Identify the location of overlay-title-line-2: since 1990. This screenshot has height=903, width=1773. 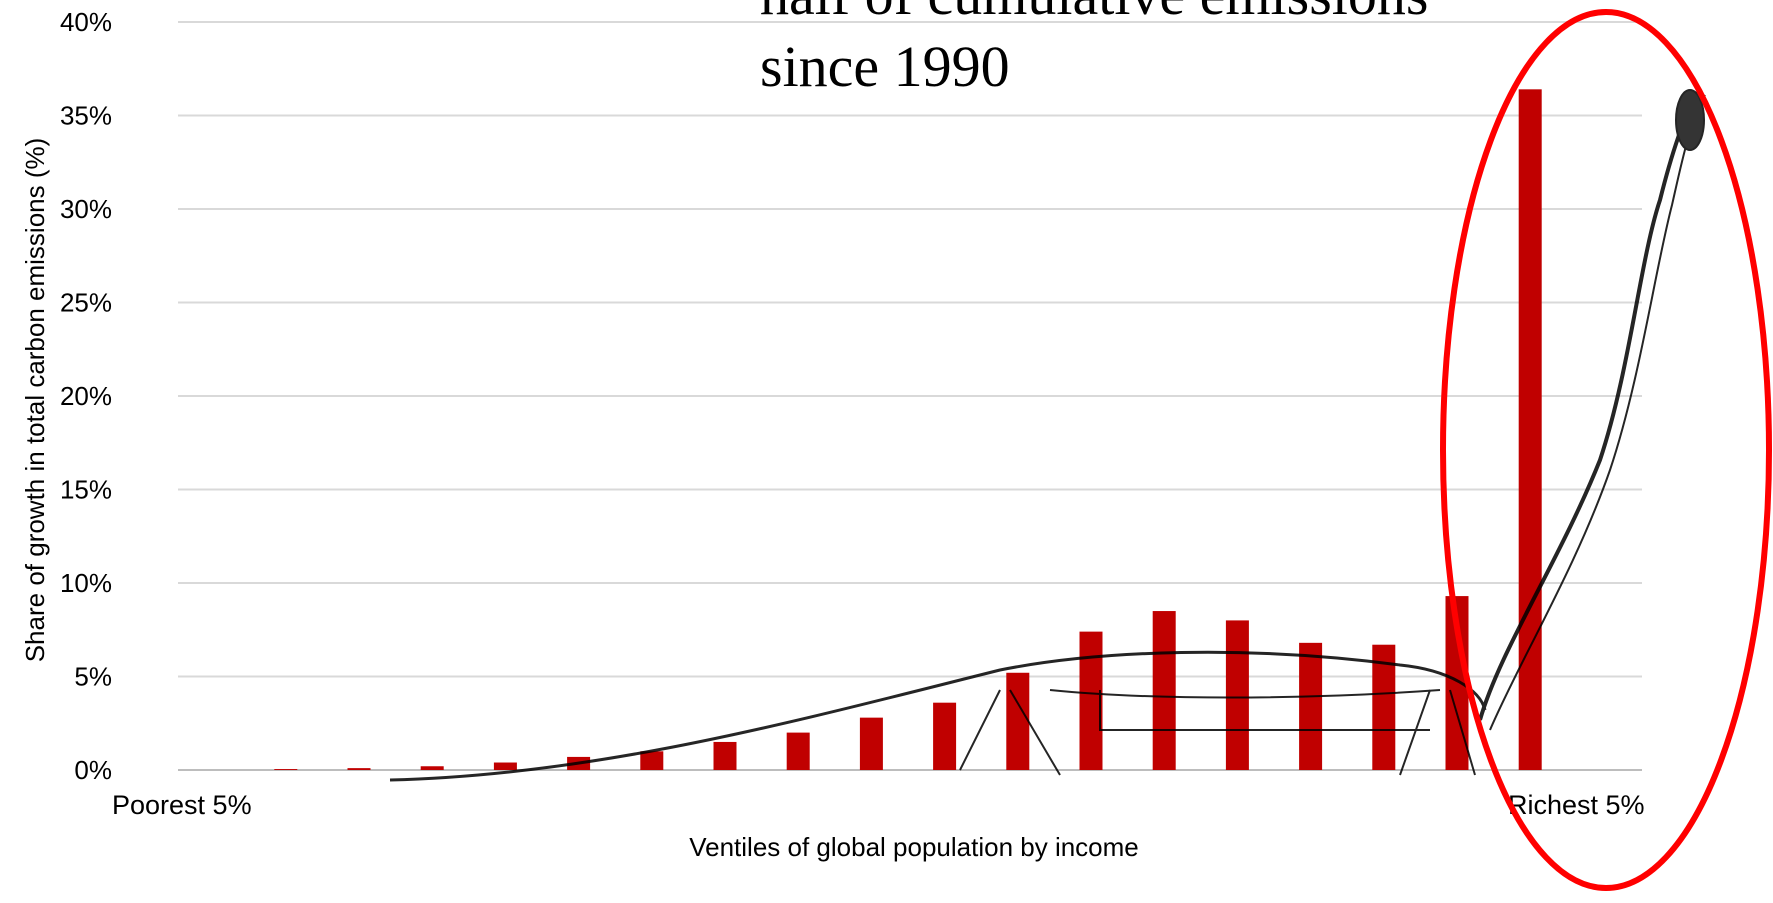
(885, 66).